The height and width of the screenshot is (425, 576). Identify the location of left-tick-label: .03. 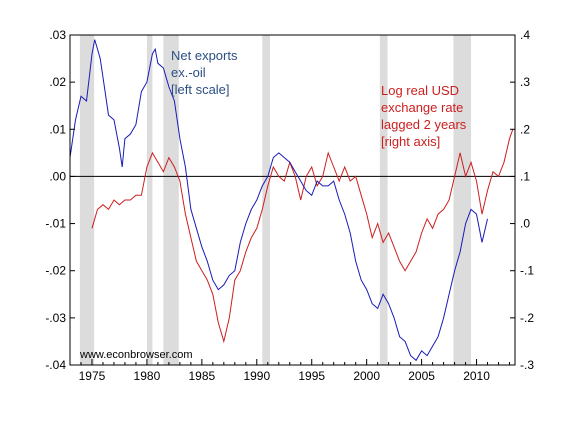
(57, 35).